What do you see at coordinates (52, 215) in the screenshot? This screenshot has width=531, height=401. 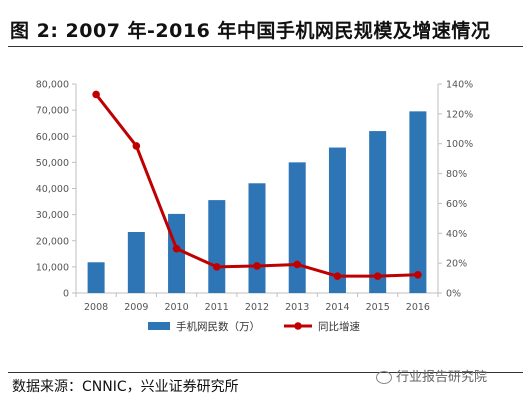 I see `y-tick-label-left: 30,000` at bounding box center [52, 215].